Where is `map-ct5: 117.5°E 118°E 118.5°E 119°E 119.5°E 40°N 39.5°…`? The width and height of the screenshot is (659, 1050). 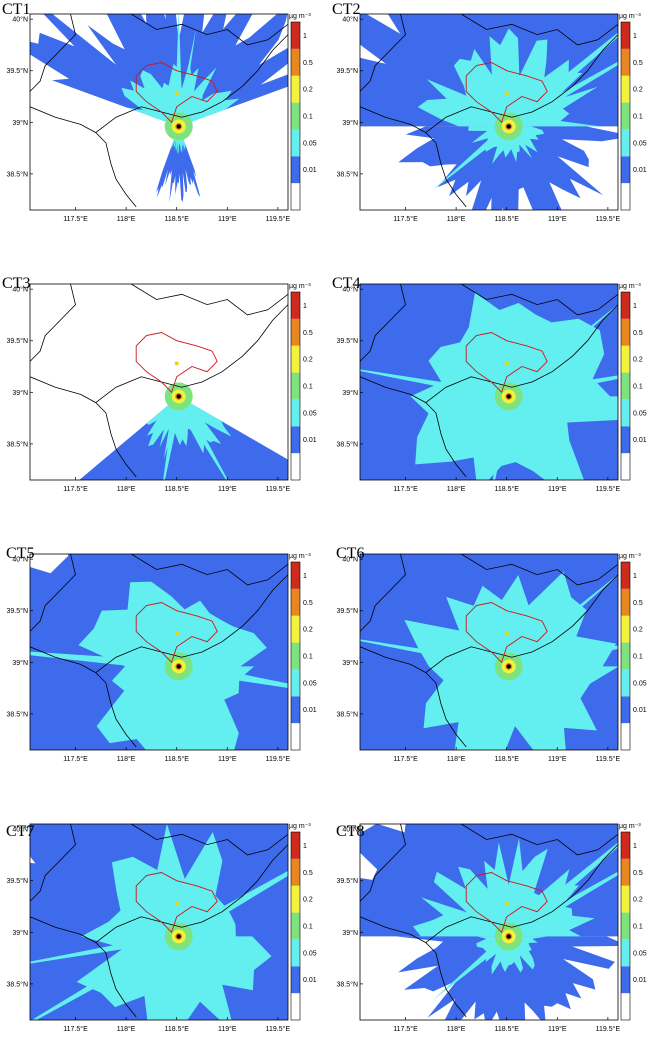 map-ct5: 117.5°E 118°E 118.5°E 119°E 119.5°E 40°N 39.5°… is located at coordinates (162, 658).